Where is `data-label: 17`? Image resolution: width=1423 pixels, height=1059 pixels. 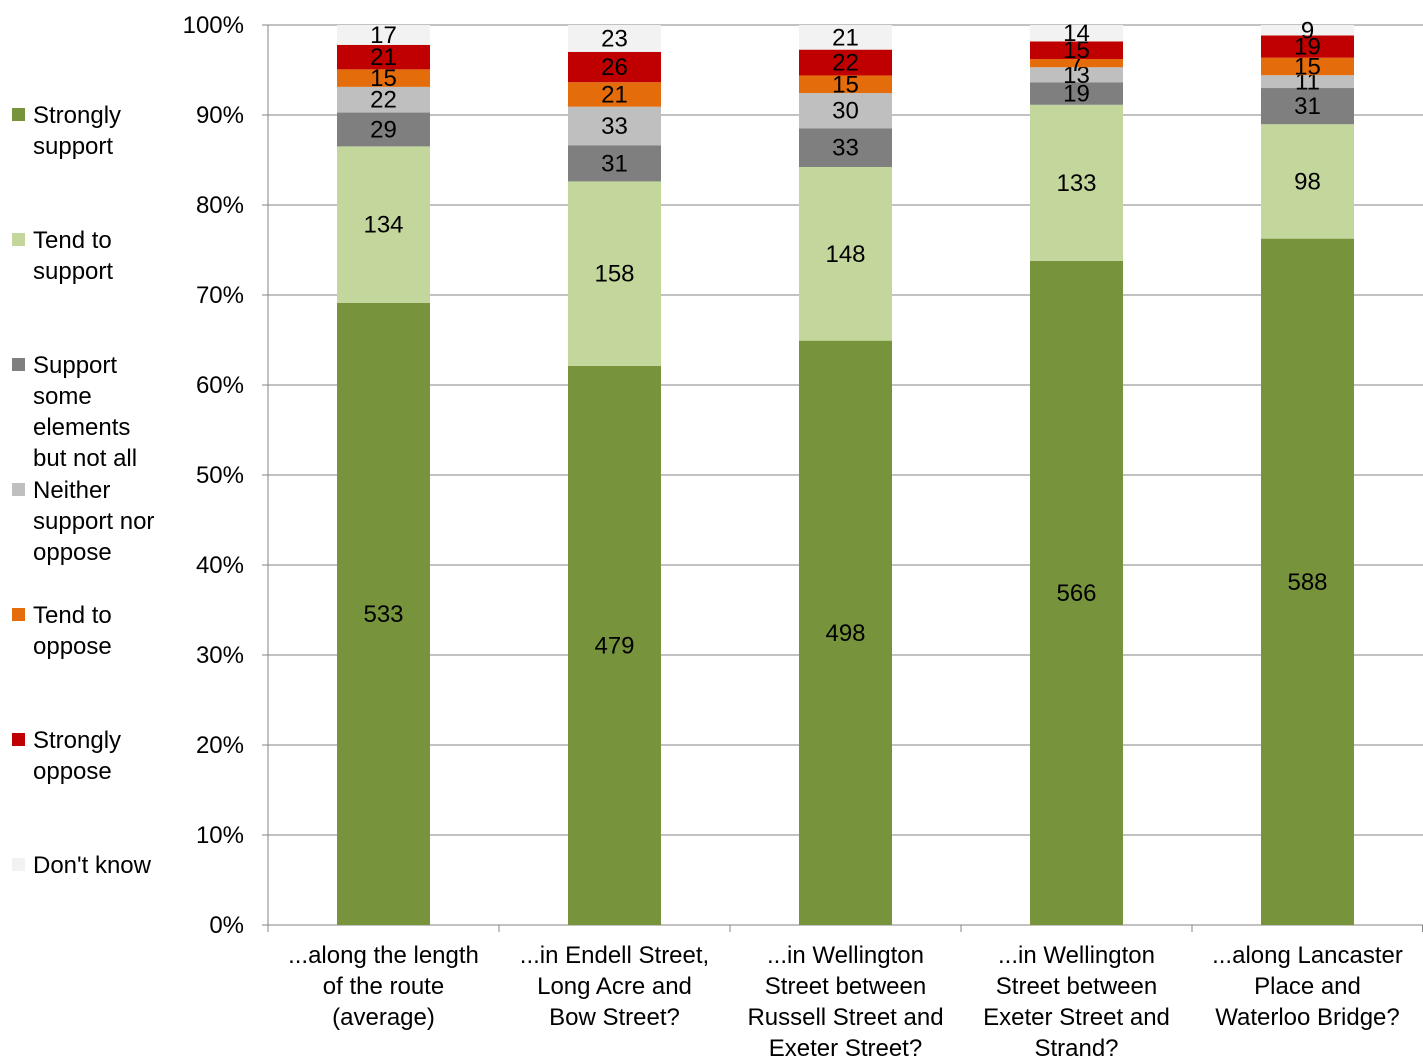 data-label: 17 is located at coordinates (383, 35).